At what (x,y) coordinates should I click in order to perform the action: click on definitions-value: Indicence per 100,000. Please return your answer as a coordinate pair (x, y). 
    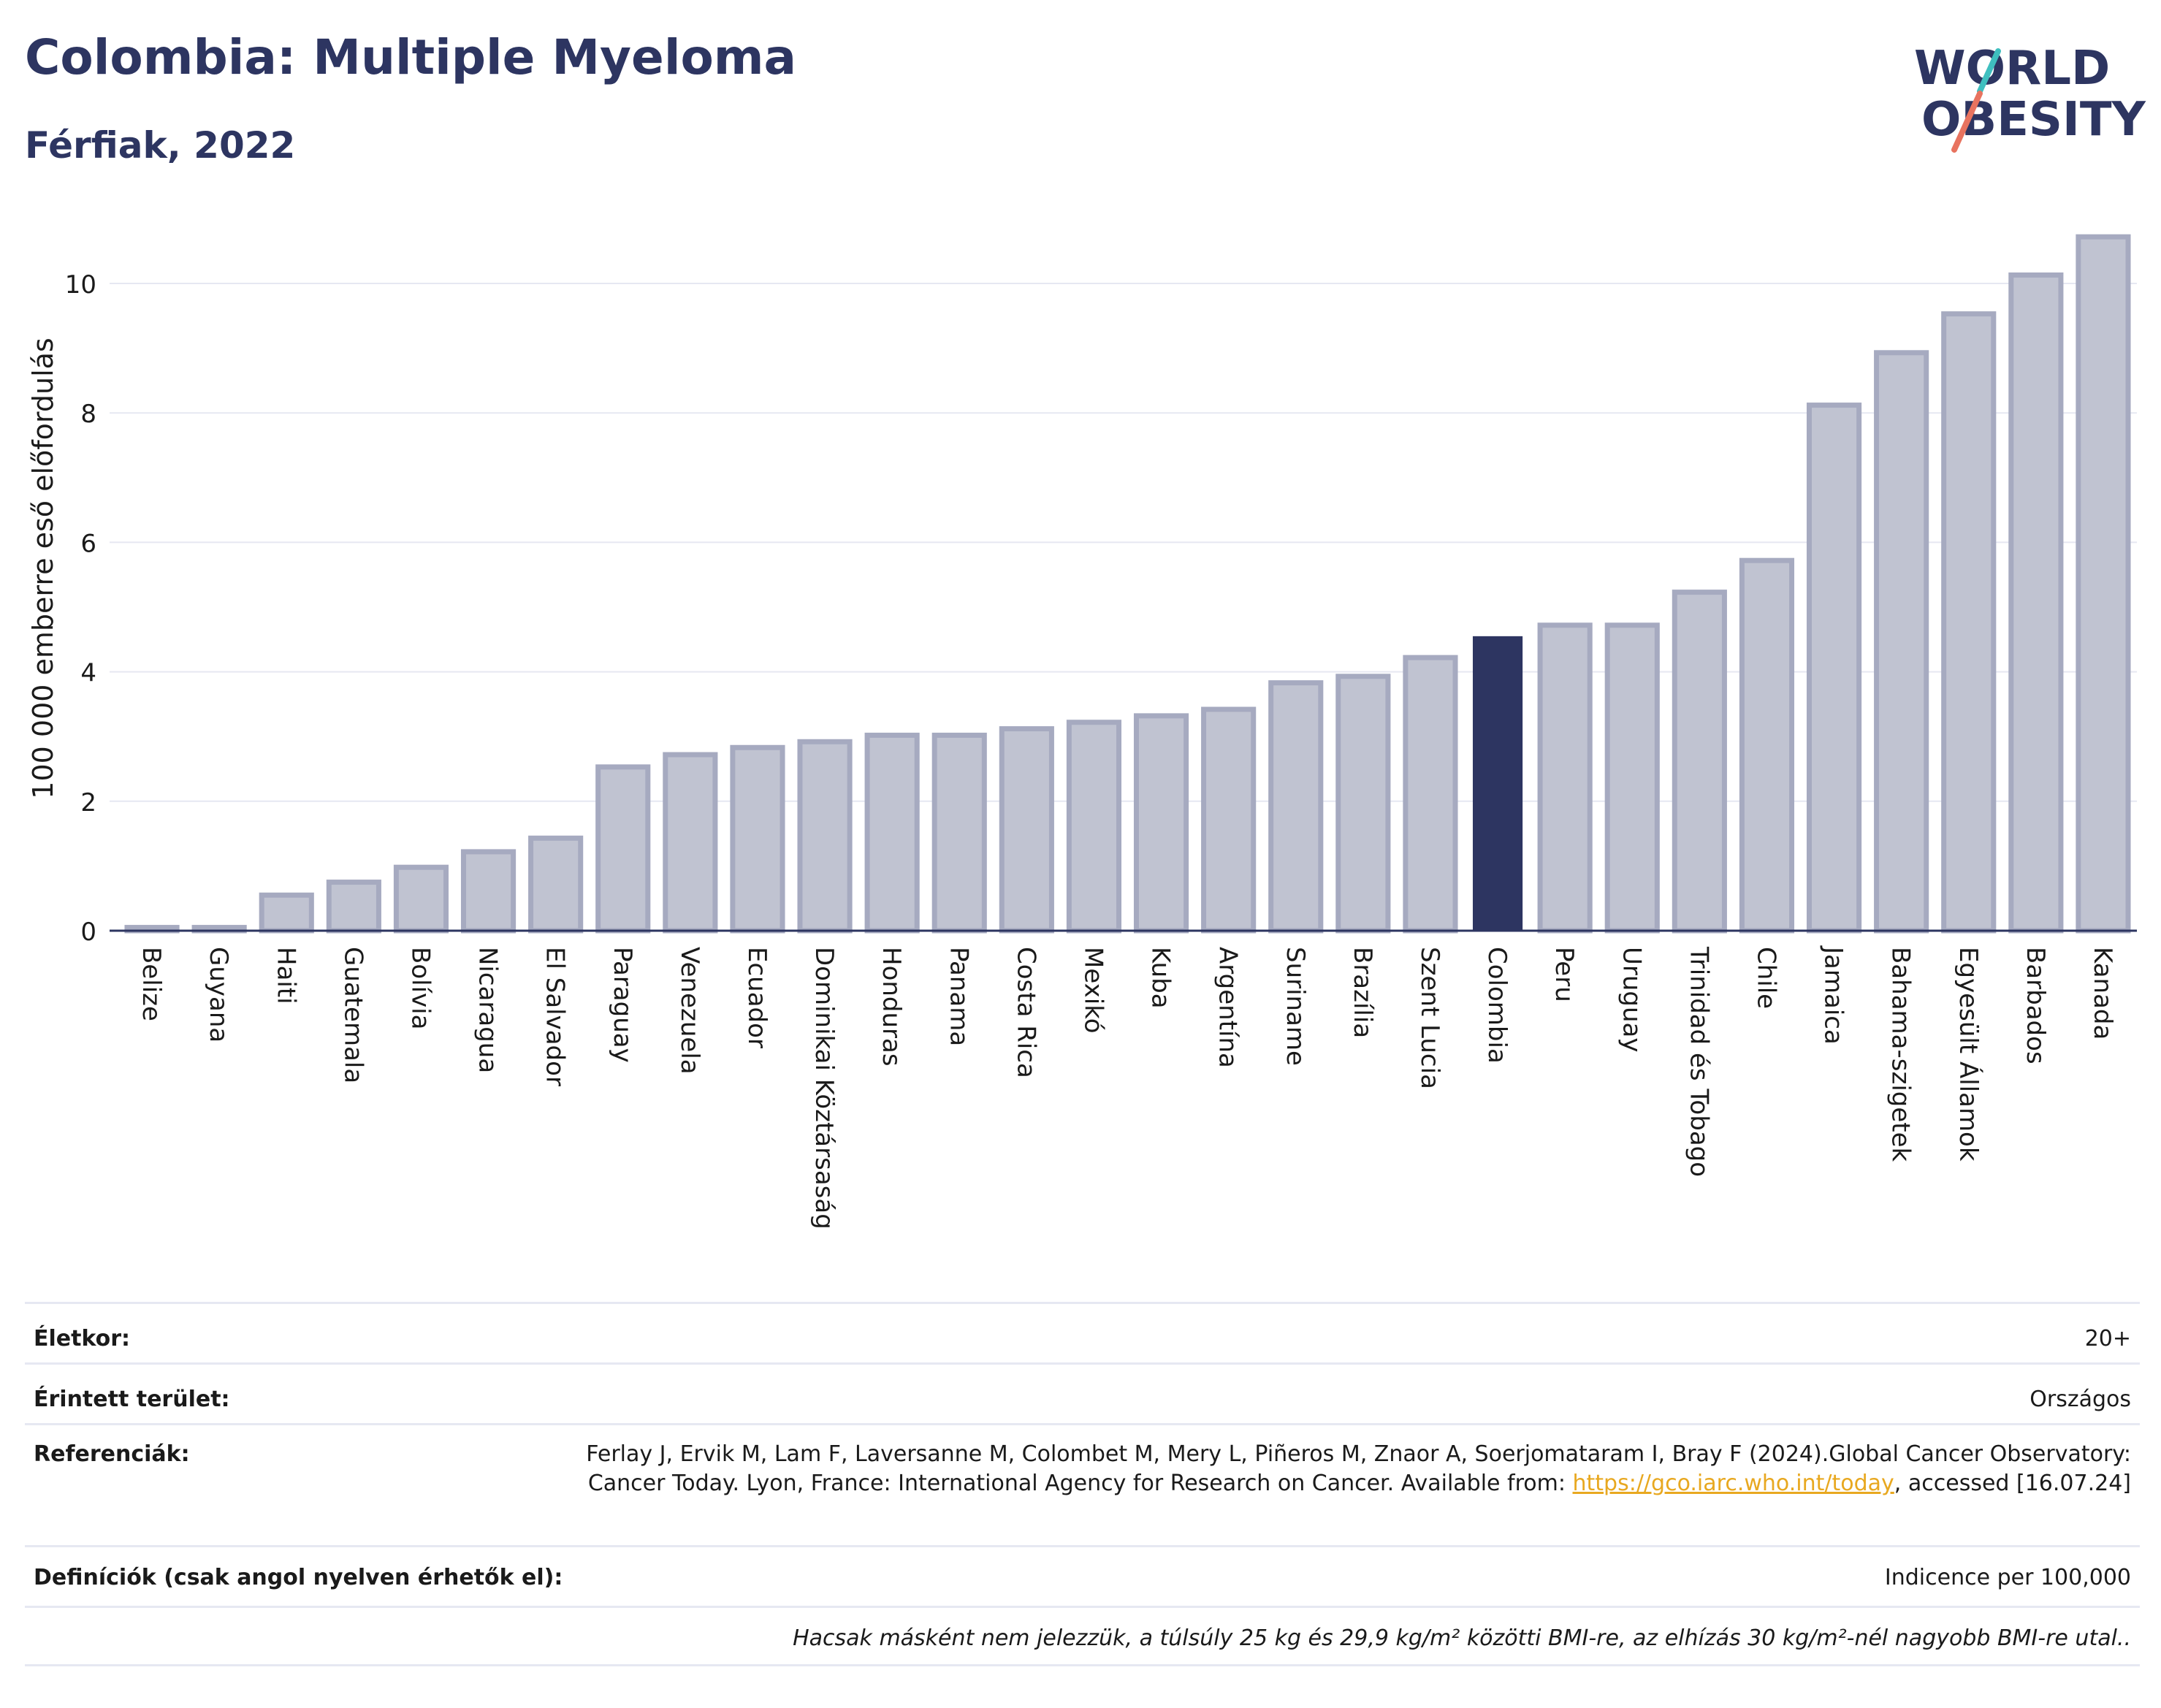
    Looking at the image, I should click on (2008, 1577).